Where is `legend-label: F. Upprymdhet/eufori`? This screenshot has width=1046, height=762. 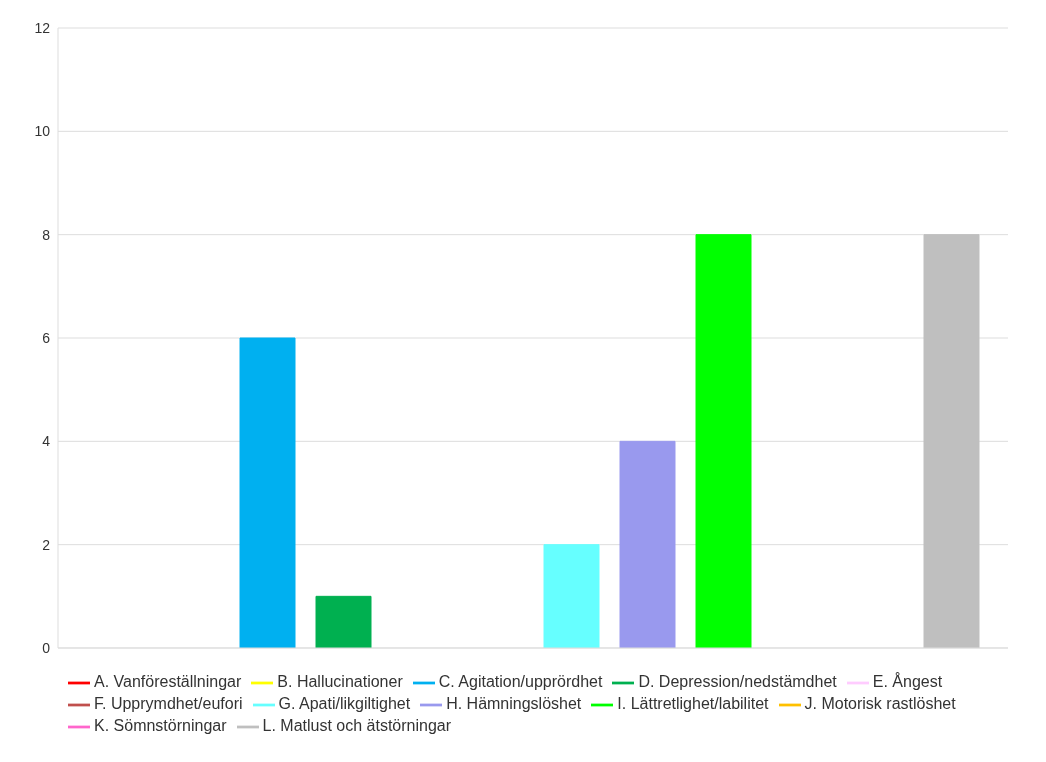
legend-label: F. Upprymdhet/eufori is located at coordinates (168, 704).